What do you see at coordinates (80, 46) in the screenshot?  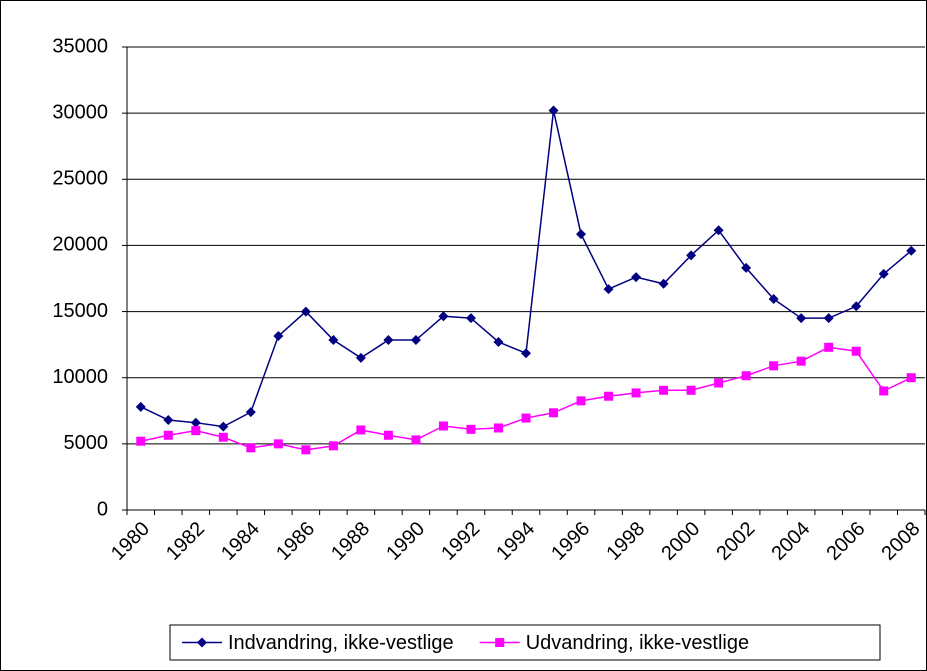 I see `y-tick-label: 35000` at bounding box center [80, 46].